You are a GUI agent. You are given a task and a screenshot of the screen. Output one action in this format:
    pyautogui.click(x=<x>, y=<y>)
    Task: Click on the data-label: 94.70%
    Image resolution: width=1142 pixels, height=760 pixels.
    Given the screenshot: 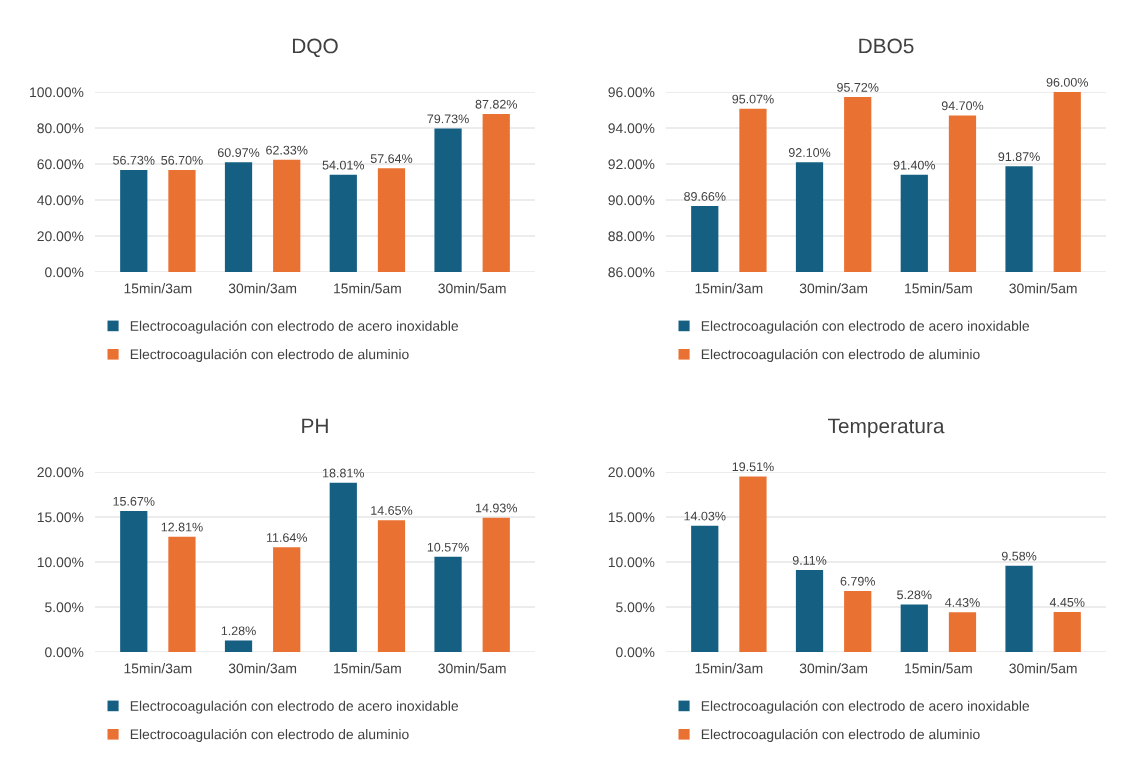 What is the action you would take?
    pyautogui.click(x=962, y=106)
    